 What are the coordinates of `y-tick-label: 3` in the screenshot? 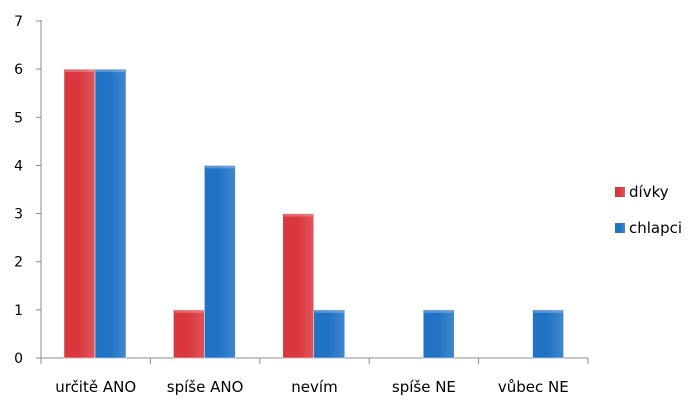 It's located at (18, 215).